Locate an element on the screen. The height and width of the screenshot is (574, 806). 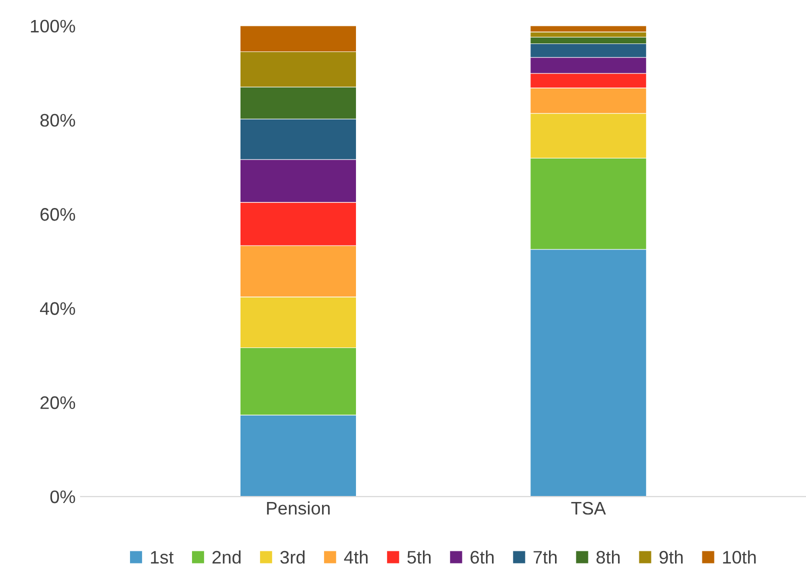
x-tick-label: Pension is located at coordinates (298, 508).